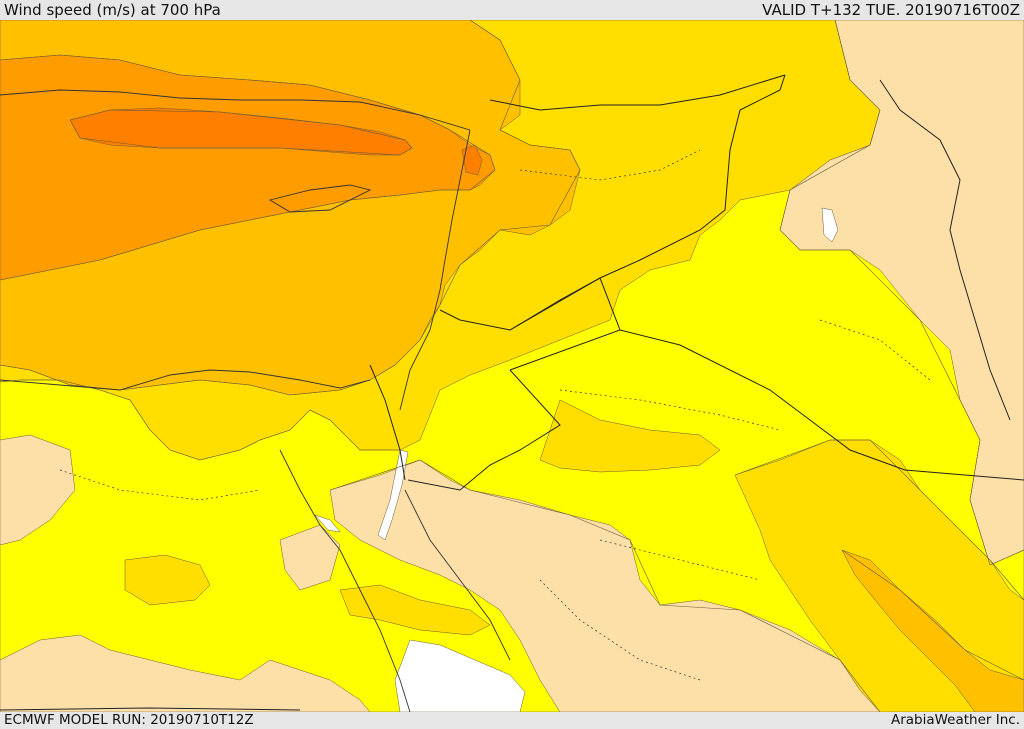 This screenshot has width=1024, height=729. What do you see at coordinates (185, 673) in the screenshot?
I see `band-calm-southwest` at bounding box center [185, 673].